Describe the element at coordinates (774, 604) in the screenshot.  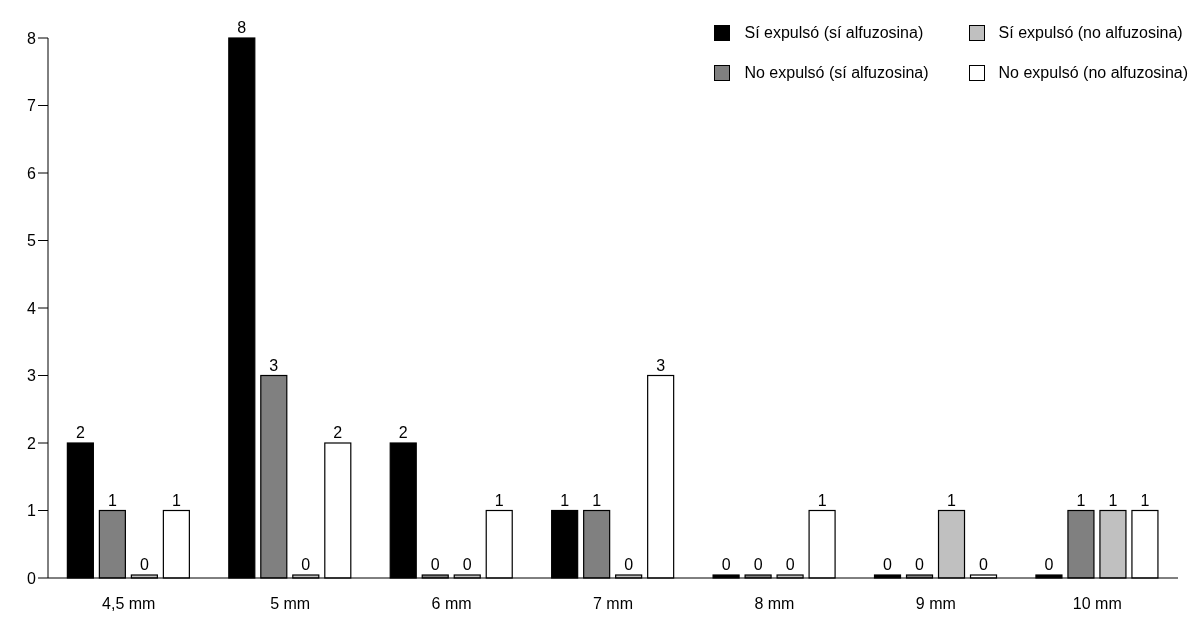
I see `x-tick-label: 8 mm` at that location.